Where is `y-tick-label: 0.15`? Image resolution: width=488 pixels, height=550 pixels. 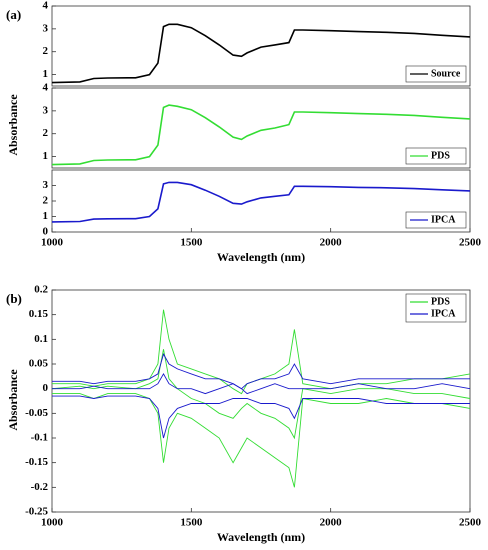 y-tick-label: 0.15 is located at coordinates (39, 314).